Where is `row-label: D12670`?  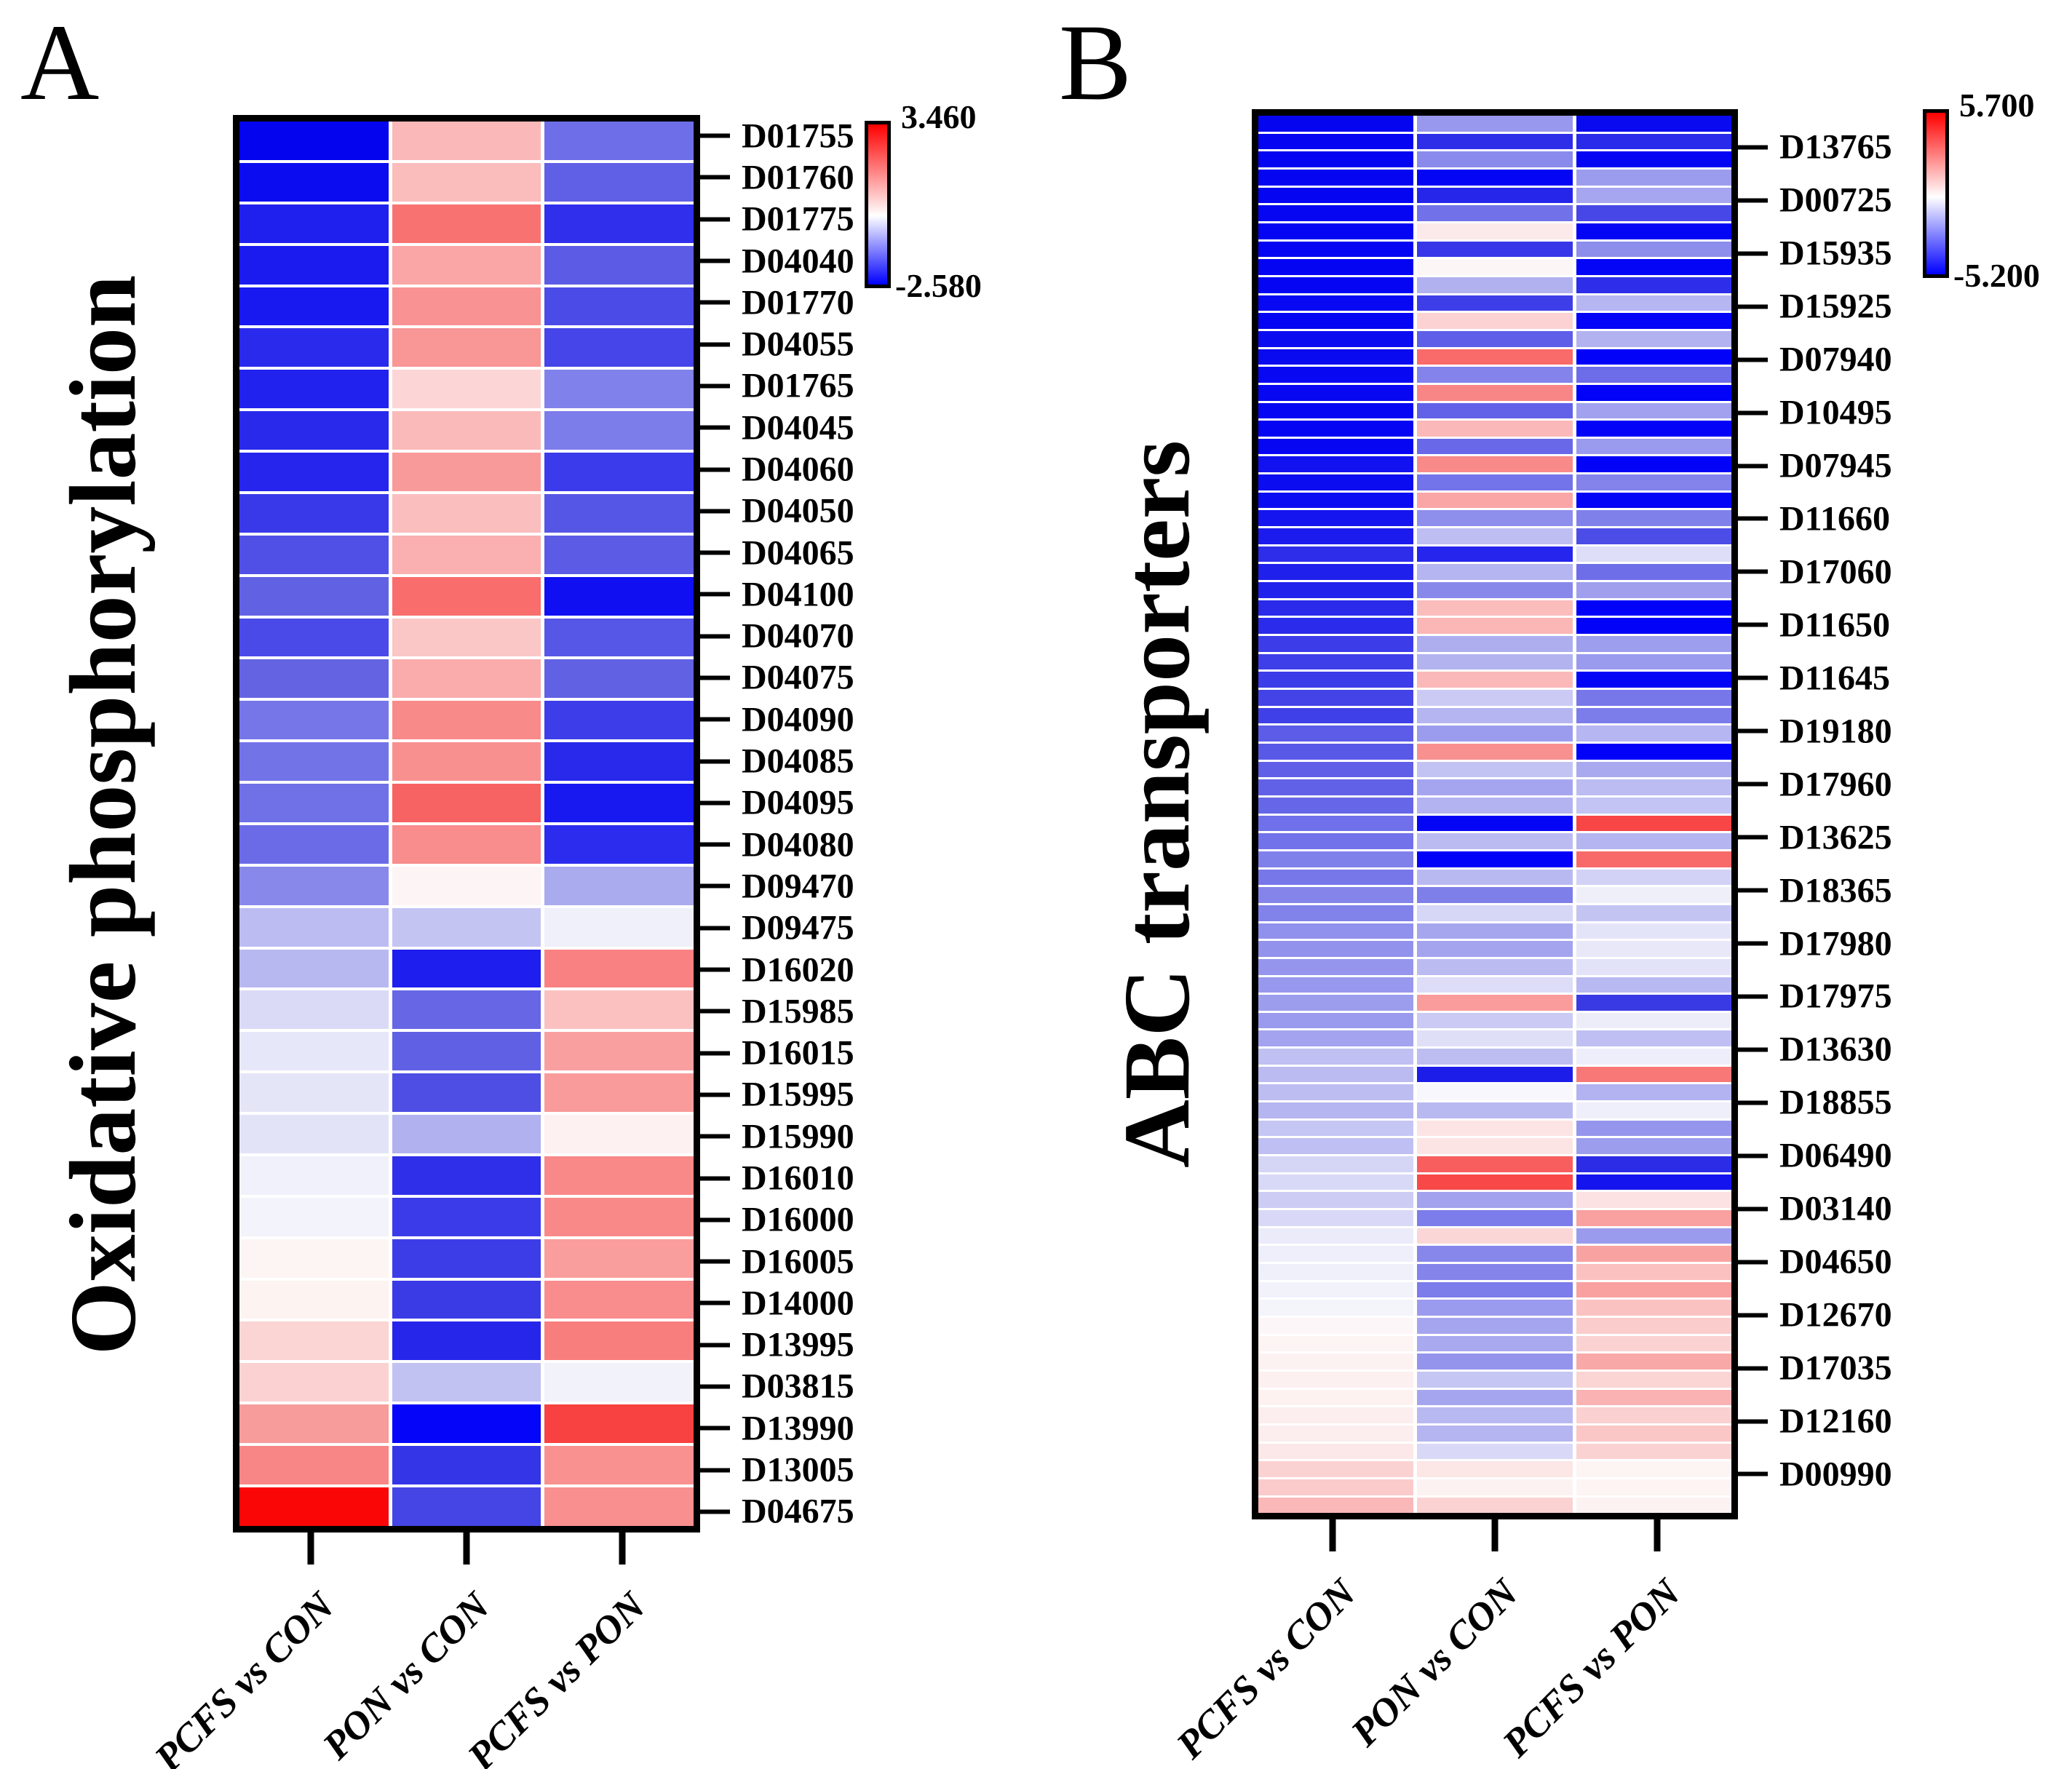
row-label: D12670 is located at coordinates (1836, 1315).